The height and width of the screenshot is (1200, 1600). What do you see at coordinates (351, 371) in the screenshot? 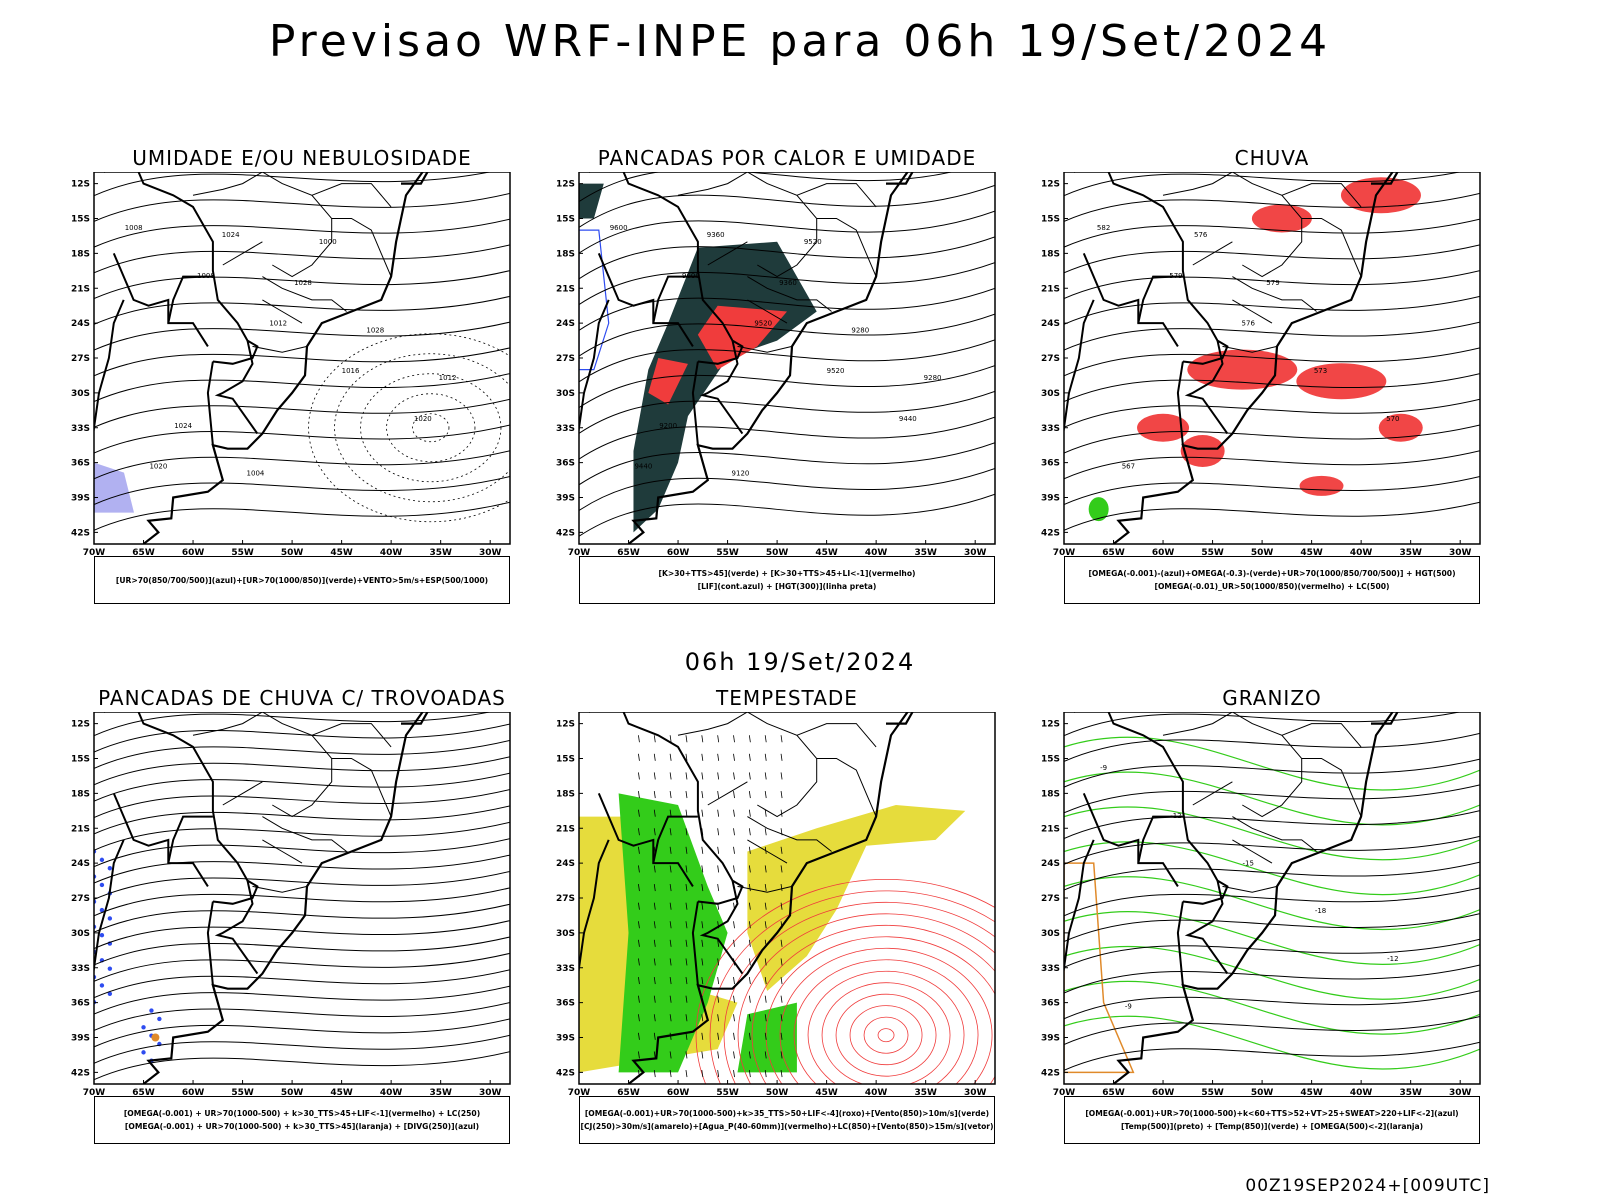
I see `contour-label: 1016` at bounding box center [351, 371].